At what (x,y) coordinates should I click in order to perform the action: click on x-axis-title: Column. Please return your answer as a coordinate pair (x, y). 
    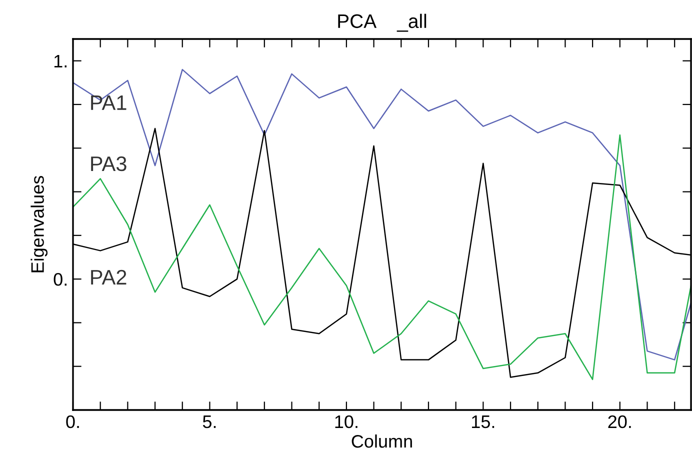
    Looking at the image, I should click on (382, 441).